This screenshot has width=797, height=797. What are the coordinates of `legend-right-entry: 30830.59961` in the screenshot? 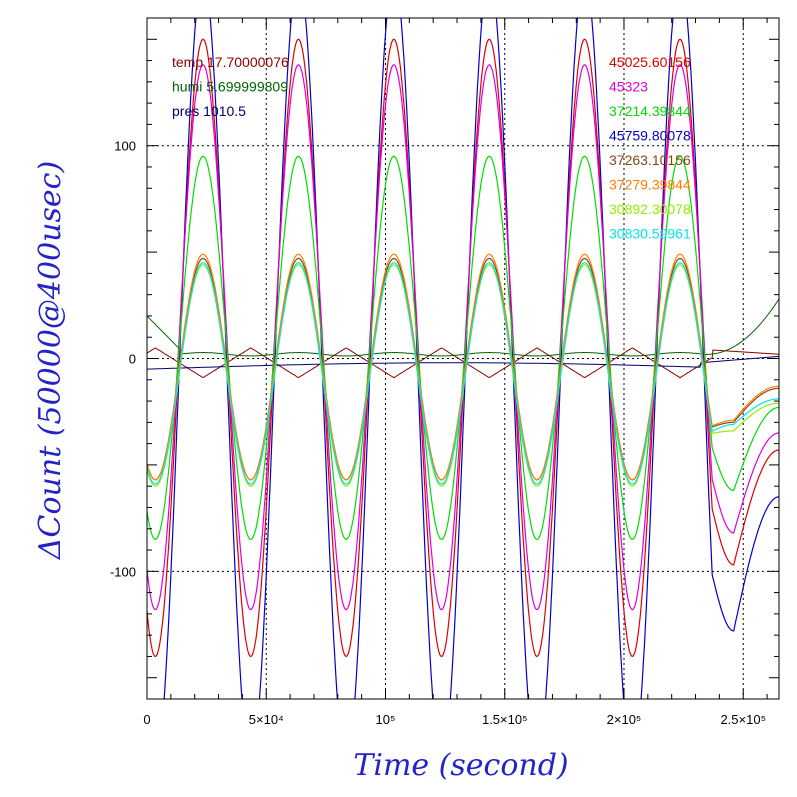 It's located at (650, 234).